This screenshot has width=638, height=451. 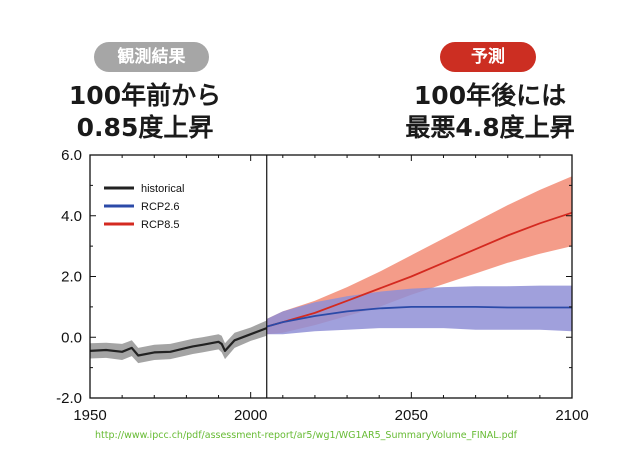 What do you see at coordinates (71, 337) in the screenshot?
I see `y-tick-label: 0.0` at bounding box center [71, 337].